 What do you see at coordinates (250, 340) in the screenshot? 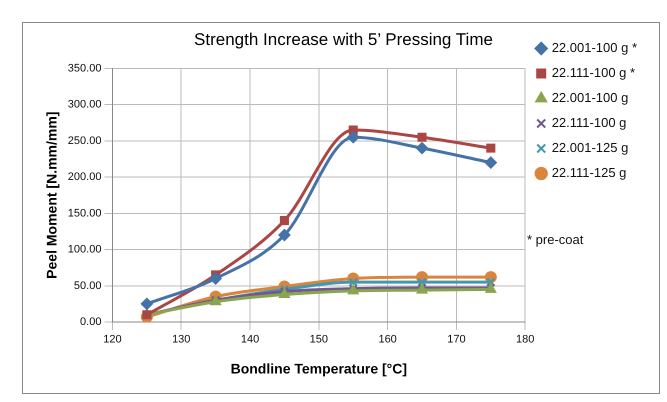
I see `x-tick-label: 140` at bounding box center [250, 340].